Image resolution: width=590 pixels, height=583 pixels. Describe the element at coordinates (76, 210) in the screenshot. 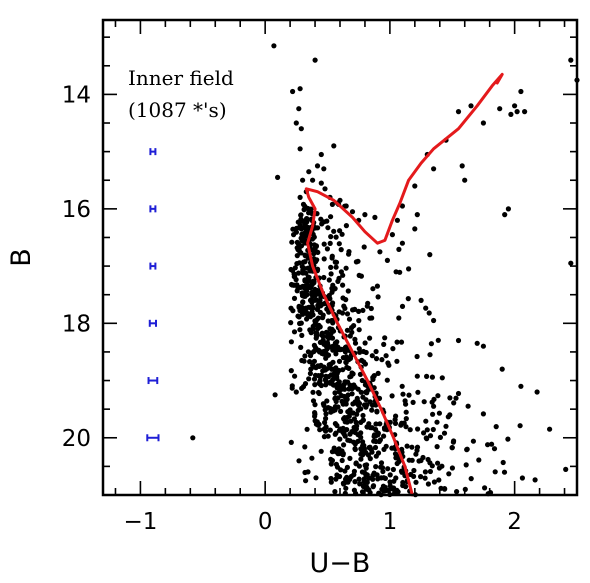

I see `y-tick-label: 16` at that location.